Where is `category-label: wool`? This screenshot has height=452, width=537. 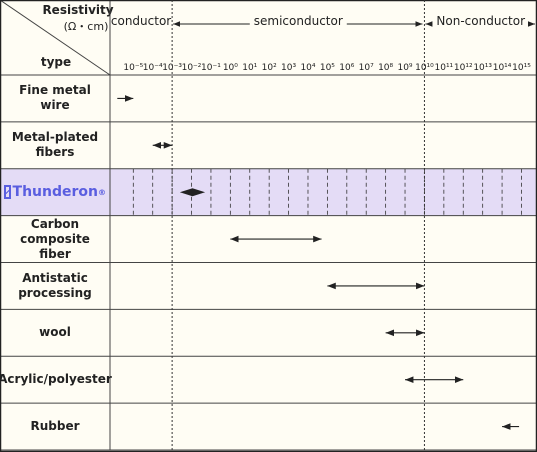 category-label: wool is located at coordinates (55, 332).